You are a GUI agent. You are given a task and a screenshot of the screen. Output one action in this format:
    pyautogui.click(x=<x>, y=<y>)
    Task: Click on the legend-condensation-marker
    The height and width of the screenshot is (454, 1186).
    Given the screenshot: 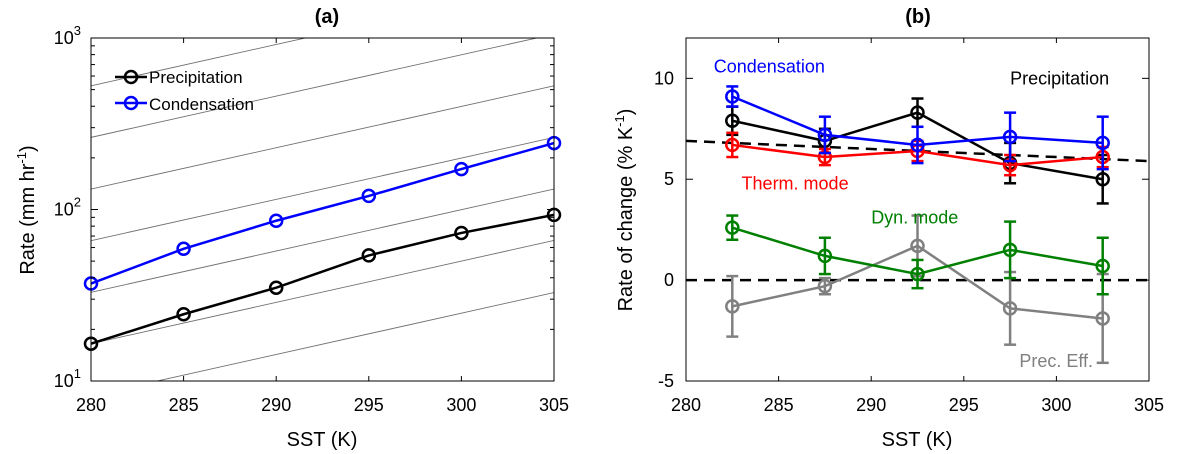 What is the action you would take?
    pyautogui.click(x=131, y=103)
    